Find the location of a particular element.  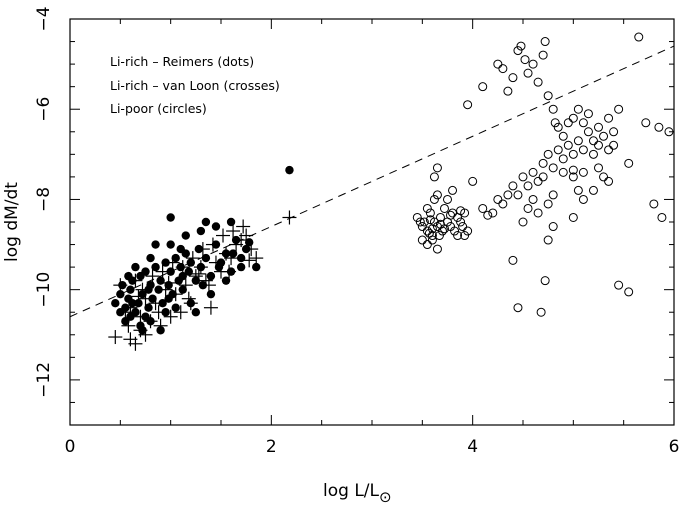

legend-entry-crosses: Li-rich – van Loon (crosses) is located at coordinates (195, 85).